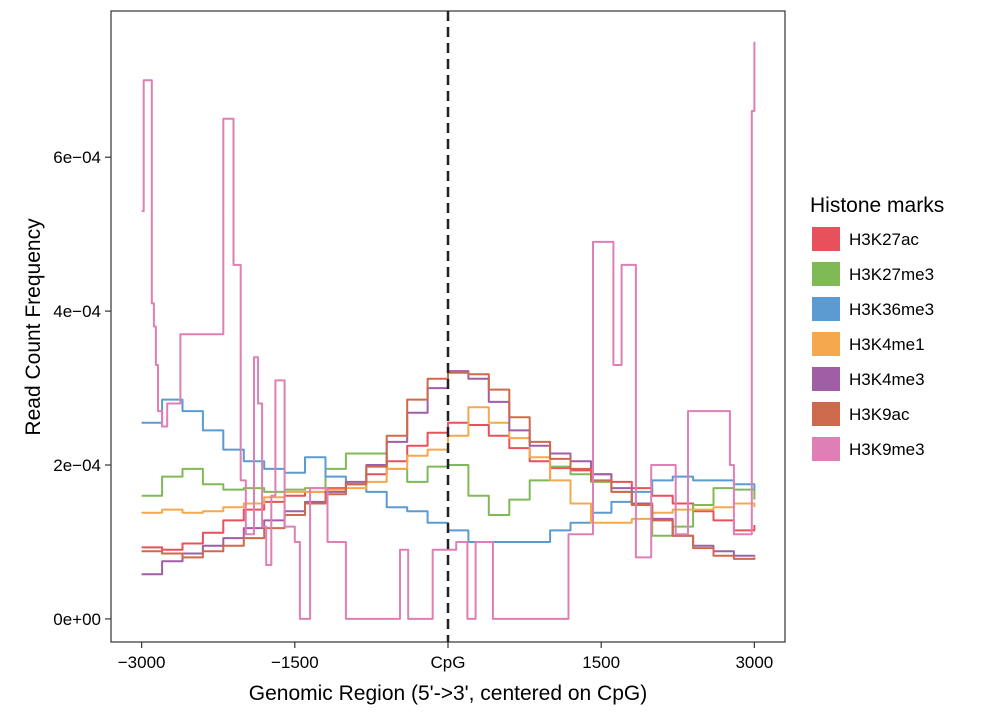 The image size is (1000, 714). I want to click on legend-key-h3k4me1, so click(826, 344).